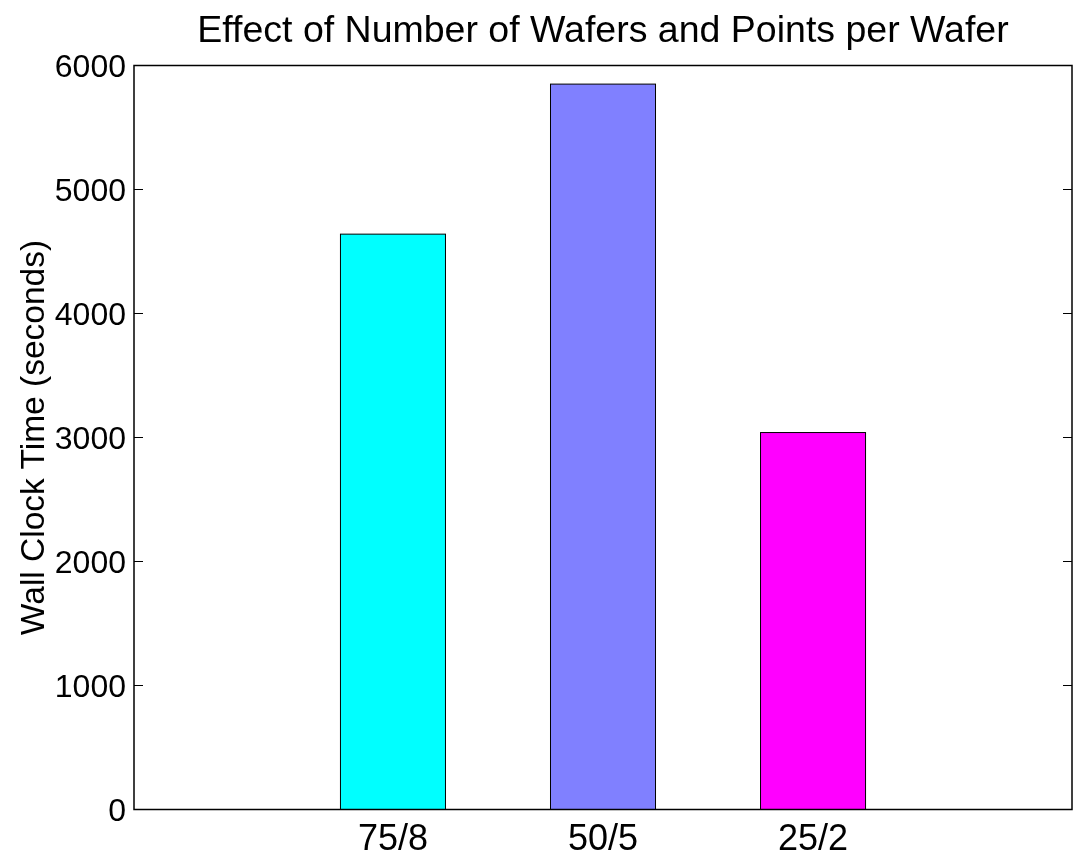  Describe the element at coordinates (117, 809) in the screenshot. I see `y-tick-label: 0` at that location.